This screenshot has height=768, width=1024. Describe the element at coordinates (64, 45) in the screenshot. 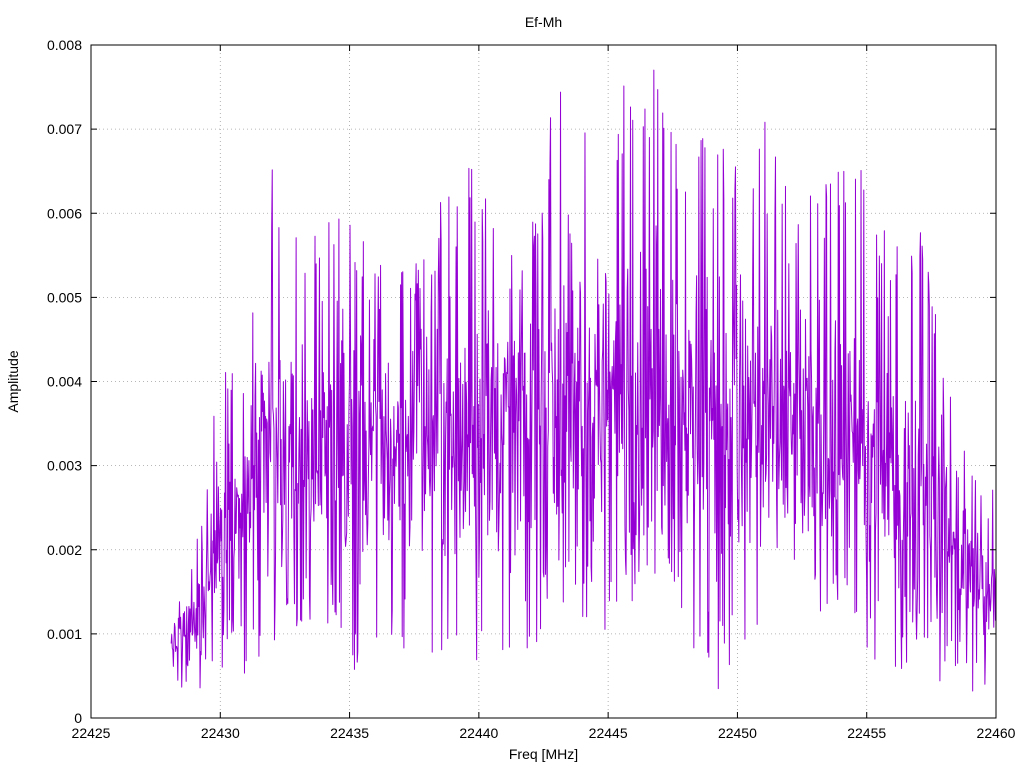

I see `y-tick-label: 0.008` at that location.